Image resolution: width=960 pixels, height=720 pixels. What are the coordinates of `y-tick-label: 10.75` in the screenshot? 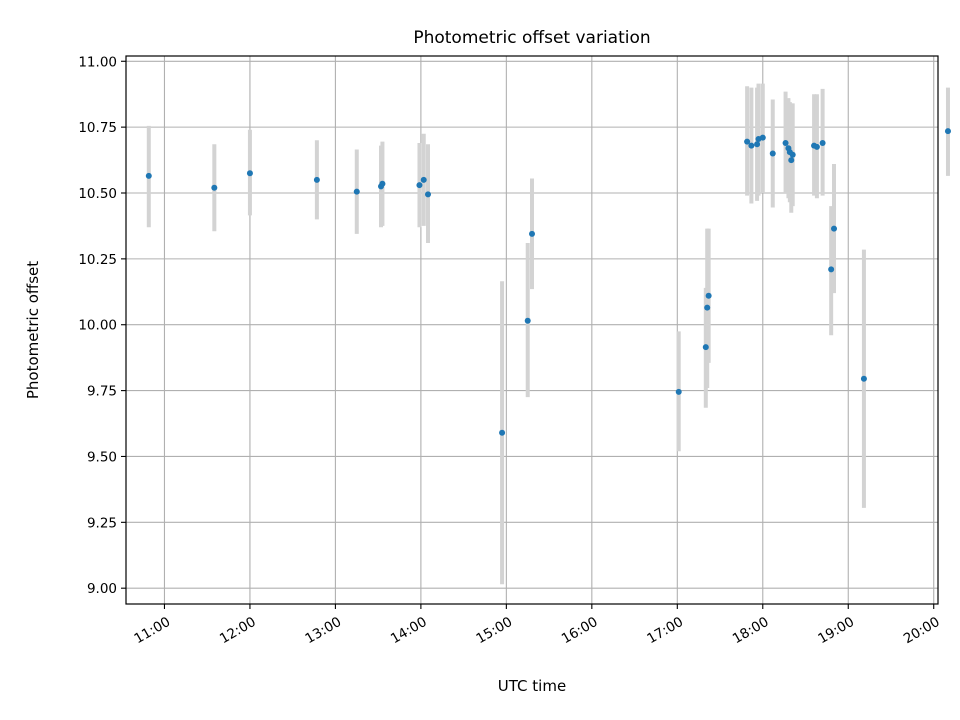 It's located at (97, 128).